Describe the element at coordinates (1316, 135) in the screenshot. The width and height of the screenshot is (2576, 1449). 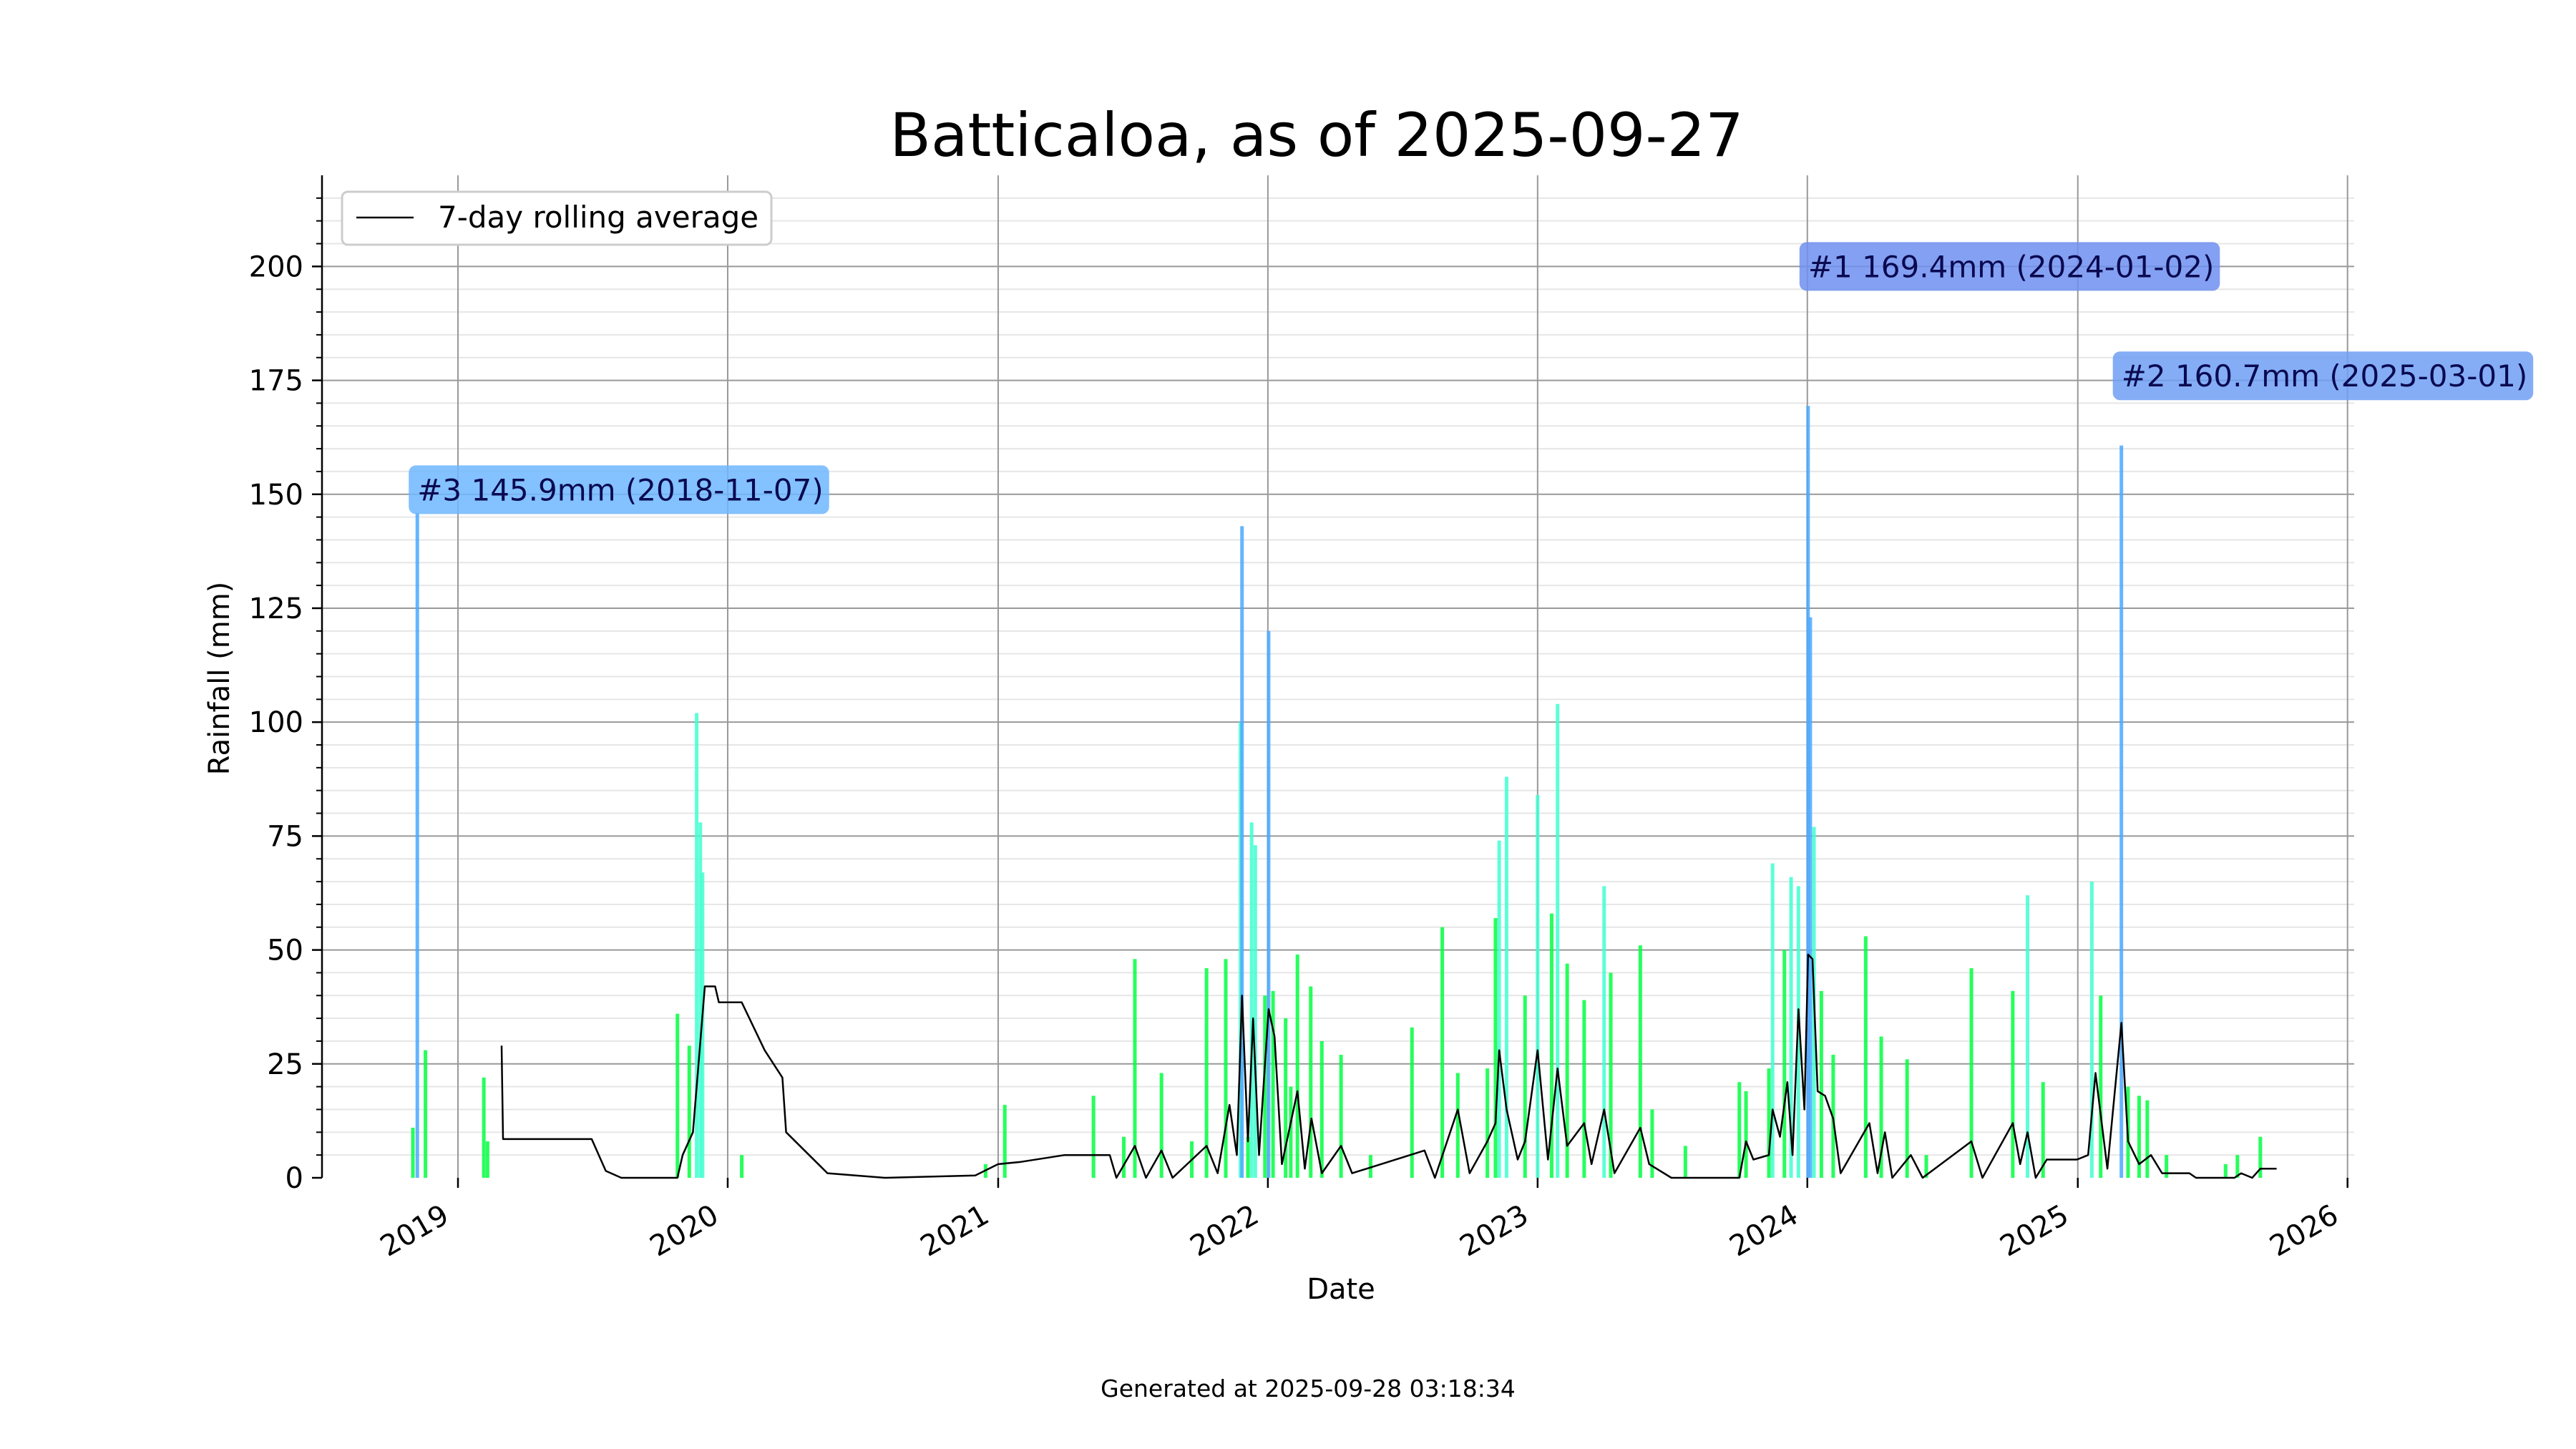
I see `chart-title: Batticaloa, as of 2025-09-27` at that location.